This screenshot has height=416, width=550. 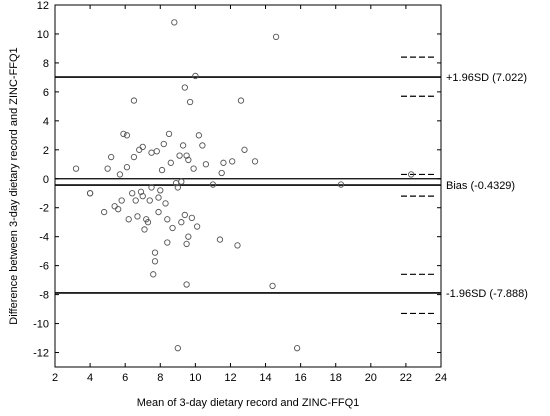 I want to click on y-tick-label: -10, so click(x=41, y=325).